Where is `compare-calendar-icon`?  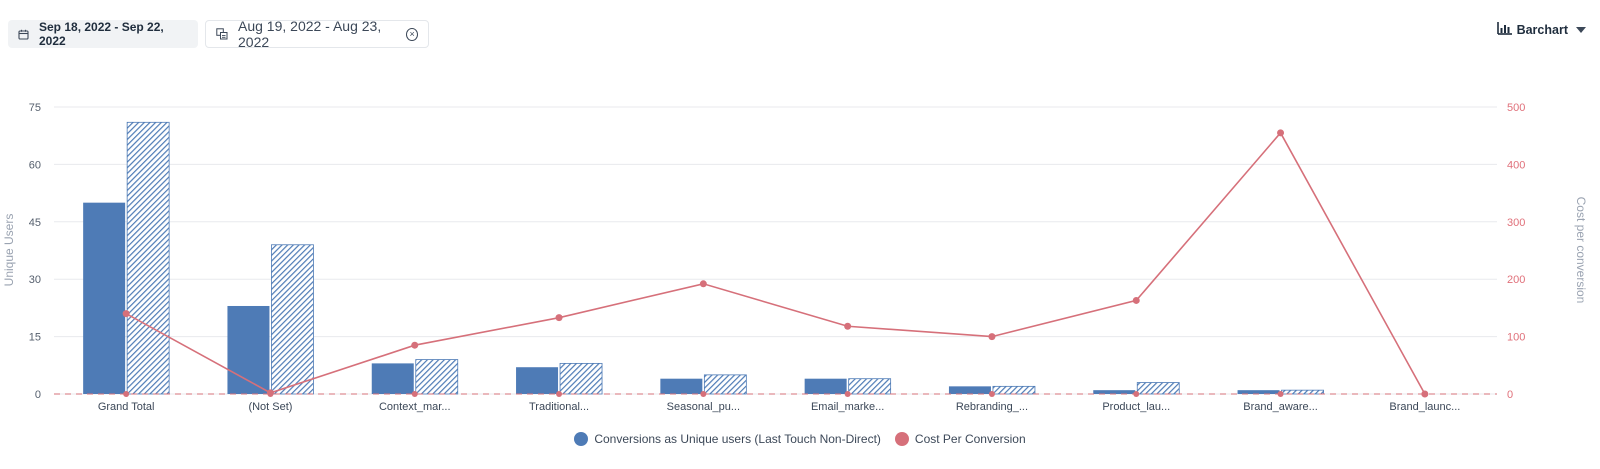
compare-calendar-icon is located at coordinates (222, 34).